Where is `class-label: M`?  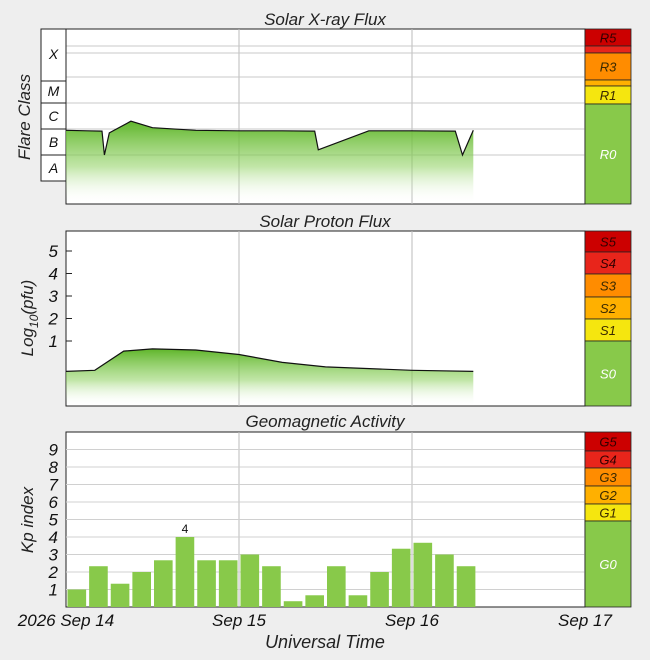 class-label: M is located at coordinates (54, 91).